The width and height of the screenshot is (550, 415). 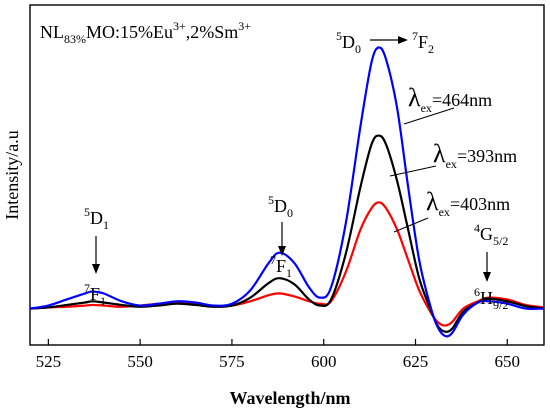 I want to click on transition-d1-f1-from: 5D1, so click(x=96, y=218).